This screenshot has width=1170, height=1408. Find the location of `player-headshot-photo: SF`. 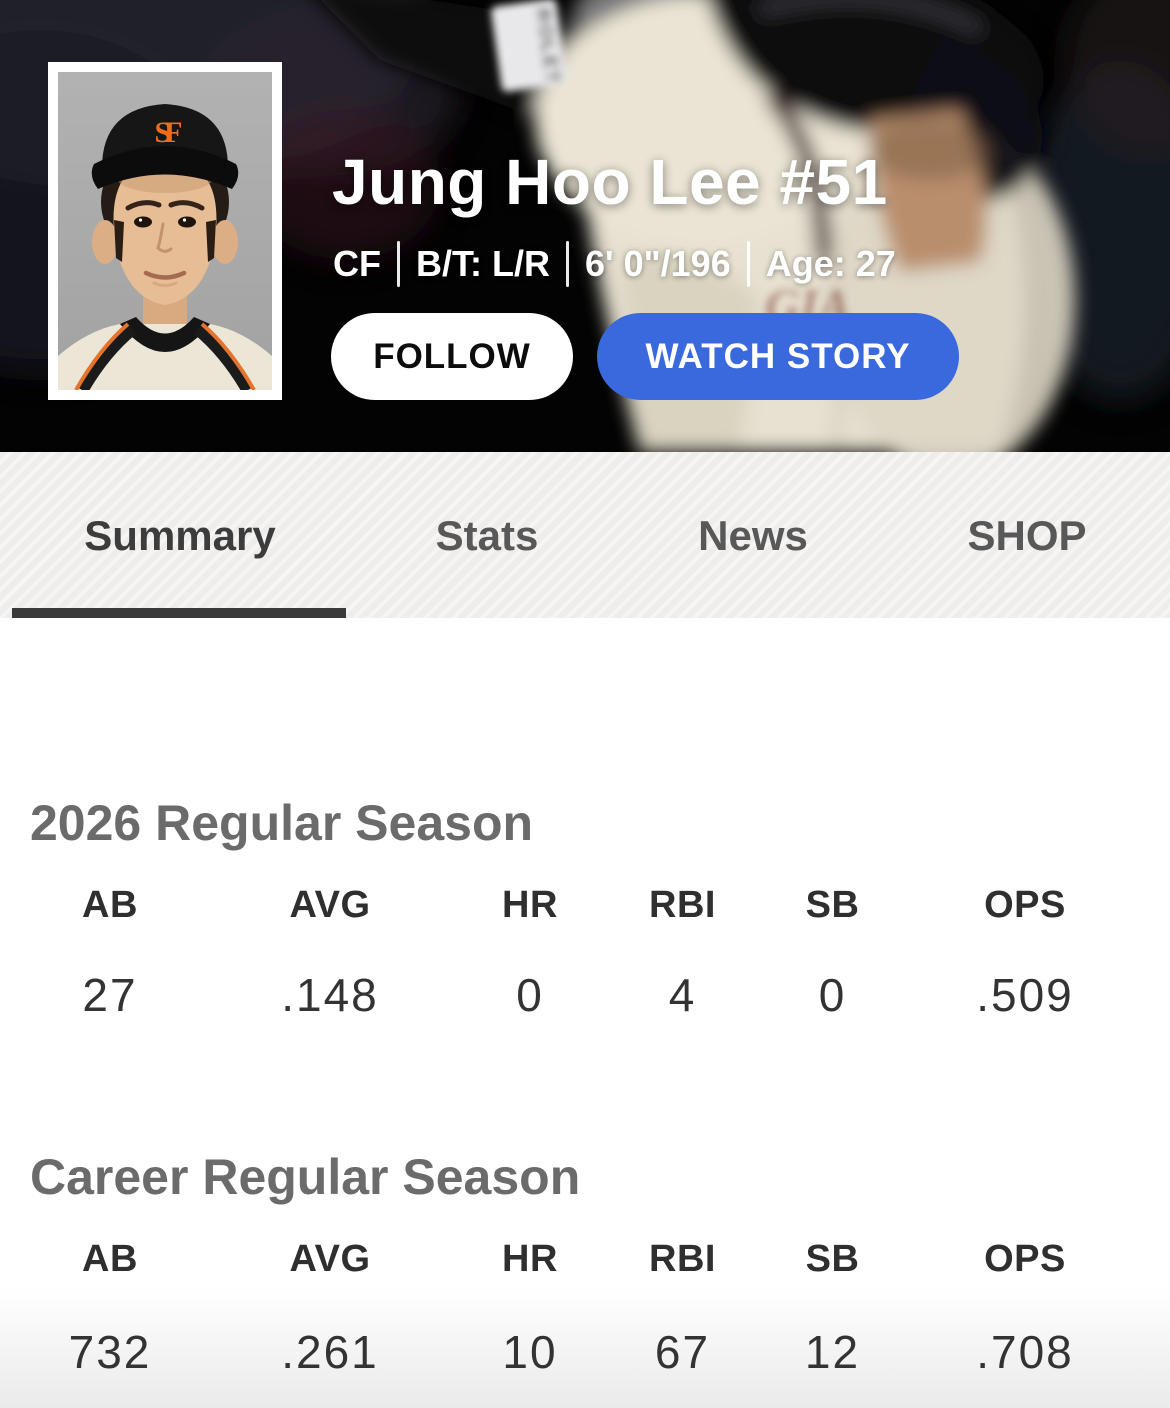

player-headshot-photo: SF is located at coordinates (165, 231).